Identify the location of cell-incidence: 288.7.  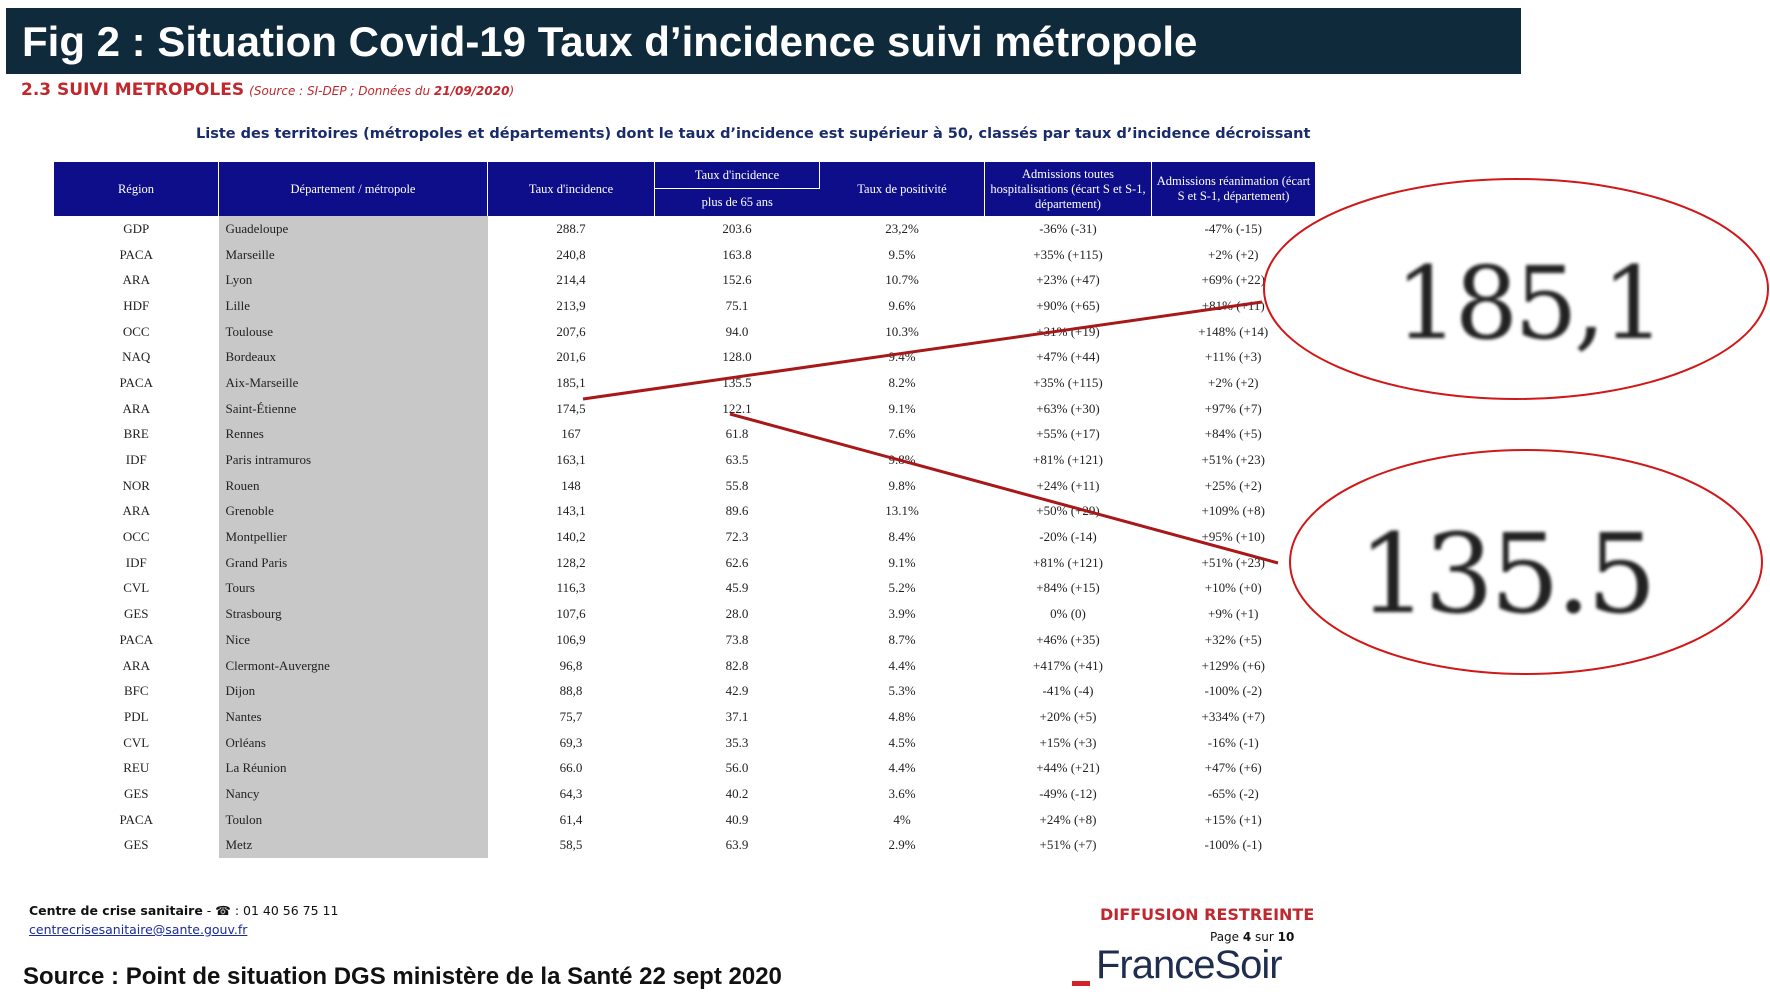
(571, 228).